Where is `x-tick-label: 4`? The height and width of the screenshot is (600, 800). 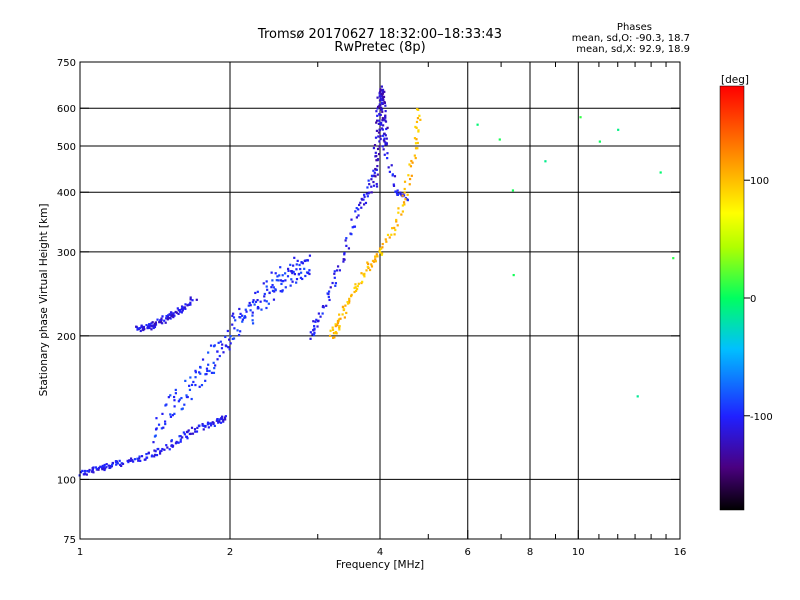
x-tick-label: 4 is located at coordinates (380, 552).